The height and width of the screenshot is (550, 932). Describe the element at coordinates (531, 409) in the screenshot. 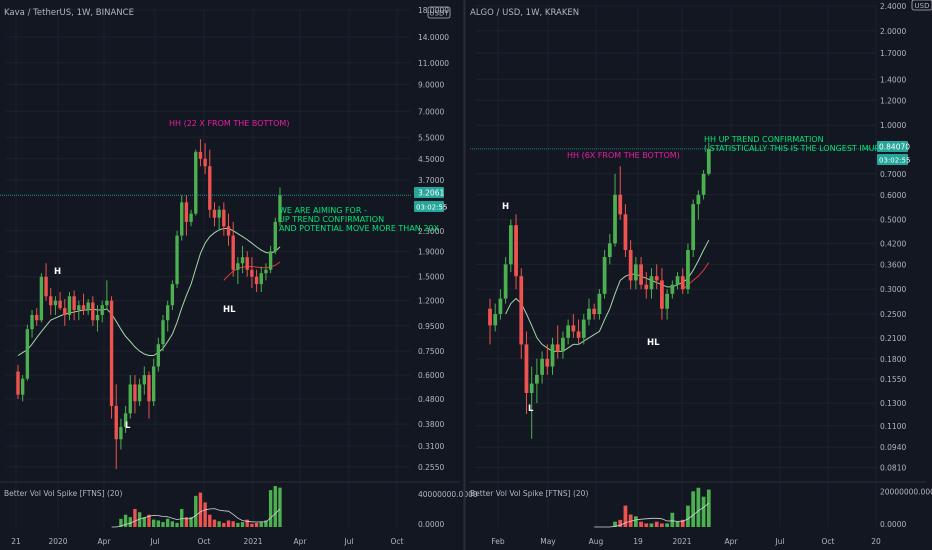

I see `algo-l-label: L` at that location.